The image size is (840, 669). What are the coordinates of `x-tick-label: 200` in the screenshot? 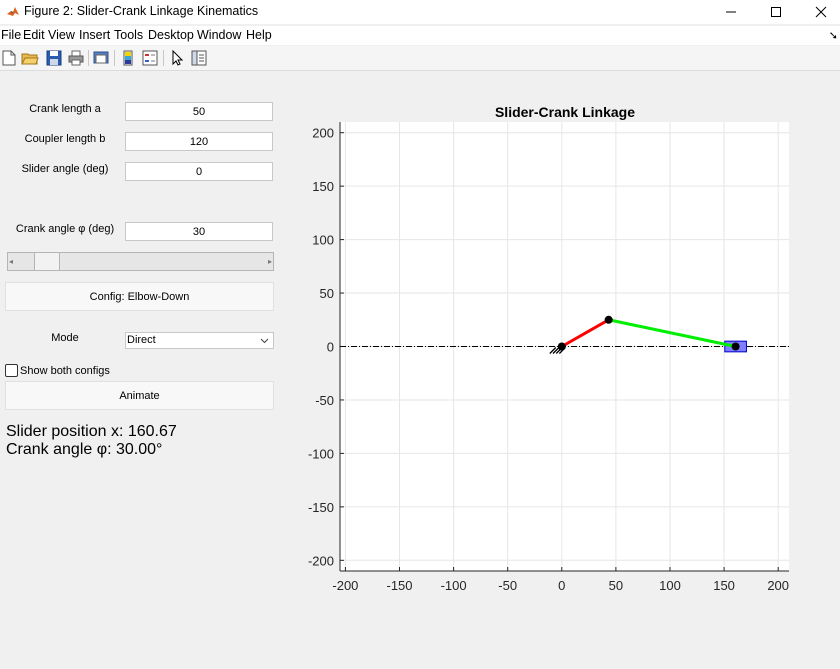 It's located at (778, 585).